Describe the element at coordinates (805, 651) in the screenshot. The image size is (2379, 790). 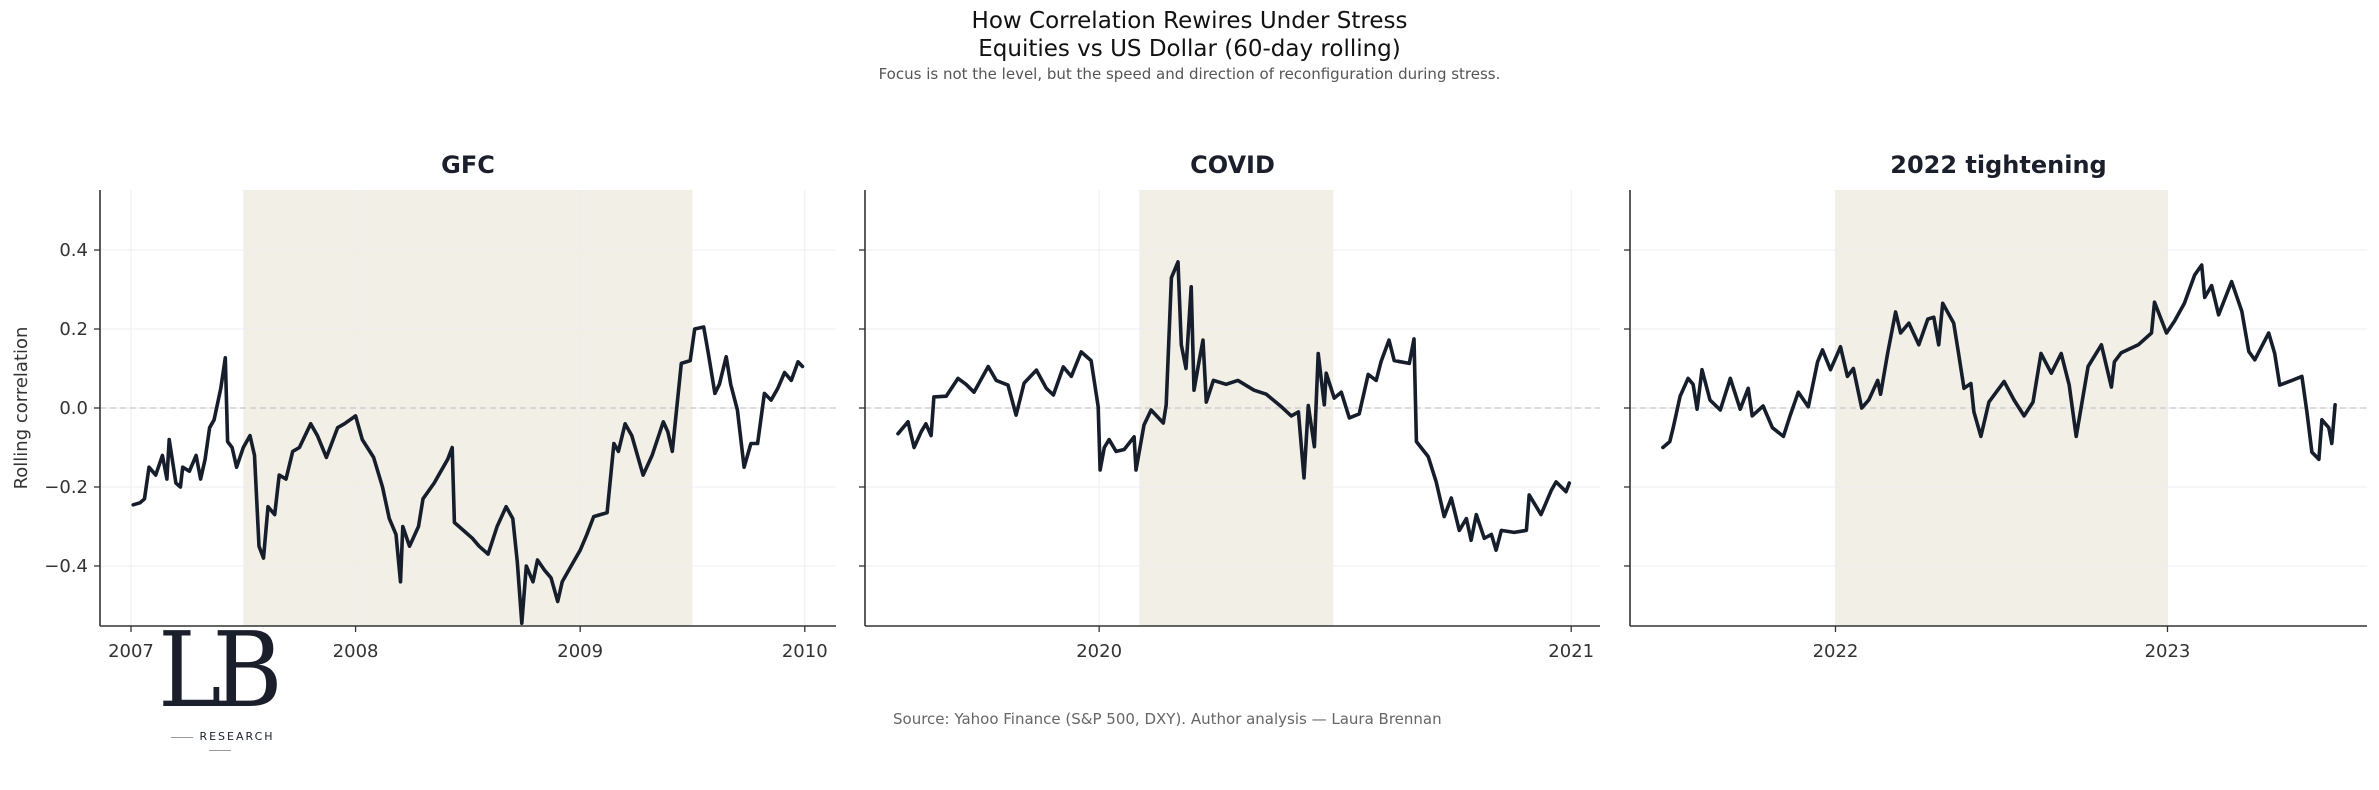
I see `x-tick-label: 2010` at that location.